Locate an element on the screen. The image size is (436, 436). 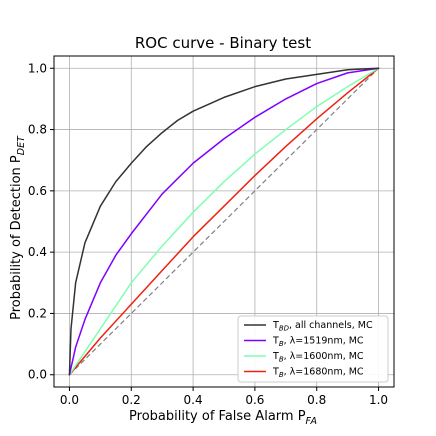
y-axis-label: Probability of Detection PDET is located at coordinates (18, 227).